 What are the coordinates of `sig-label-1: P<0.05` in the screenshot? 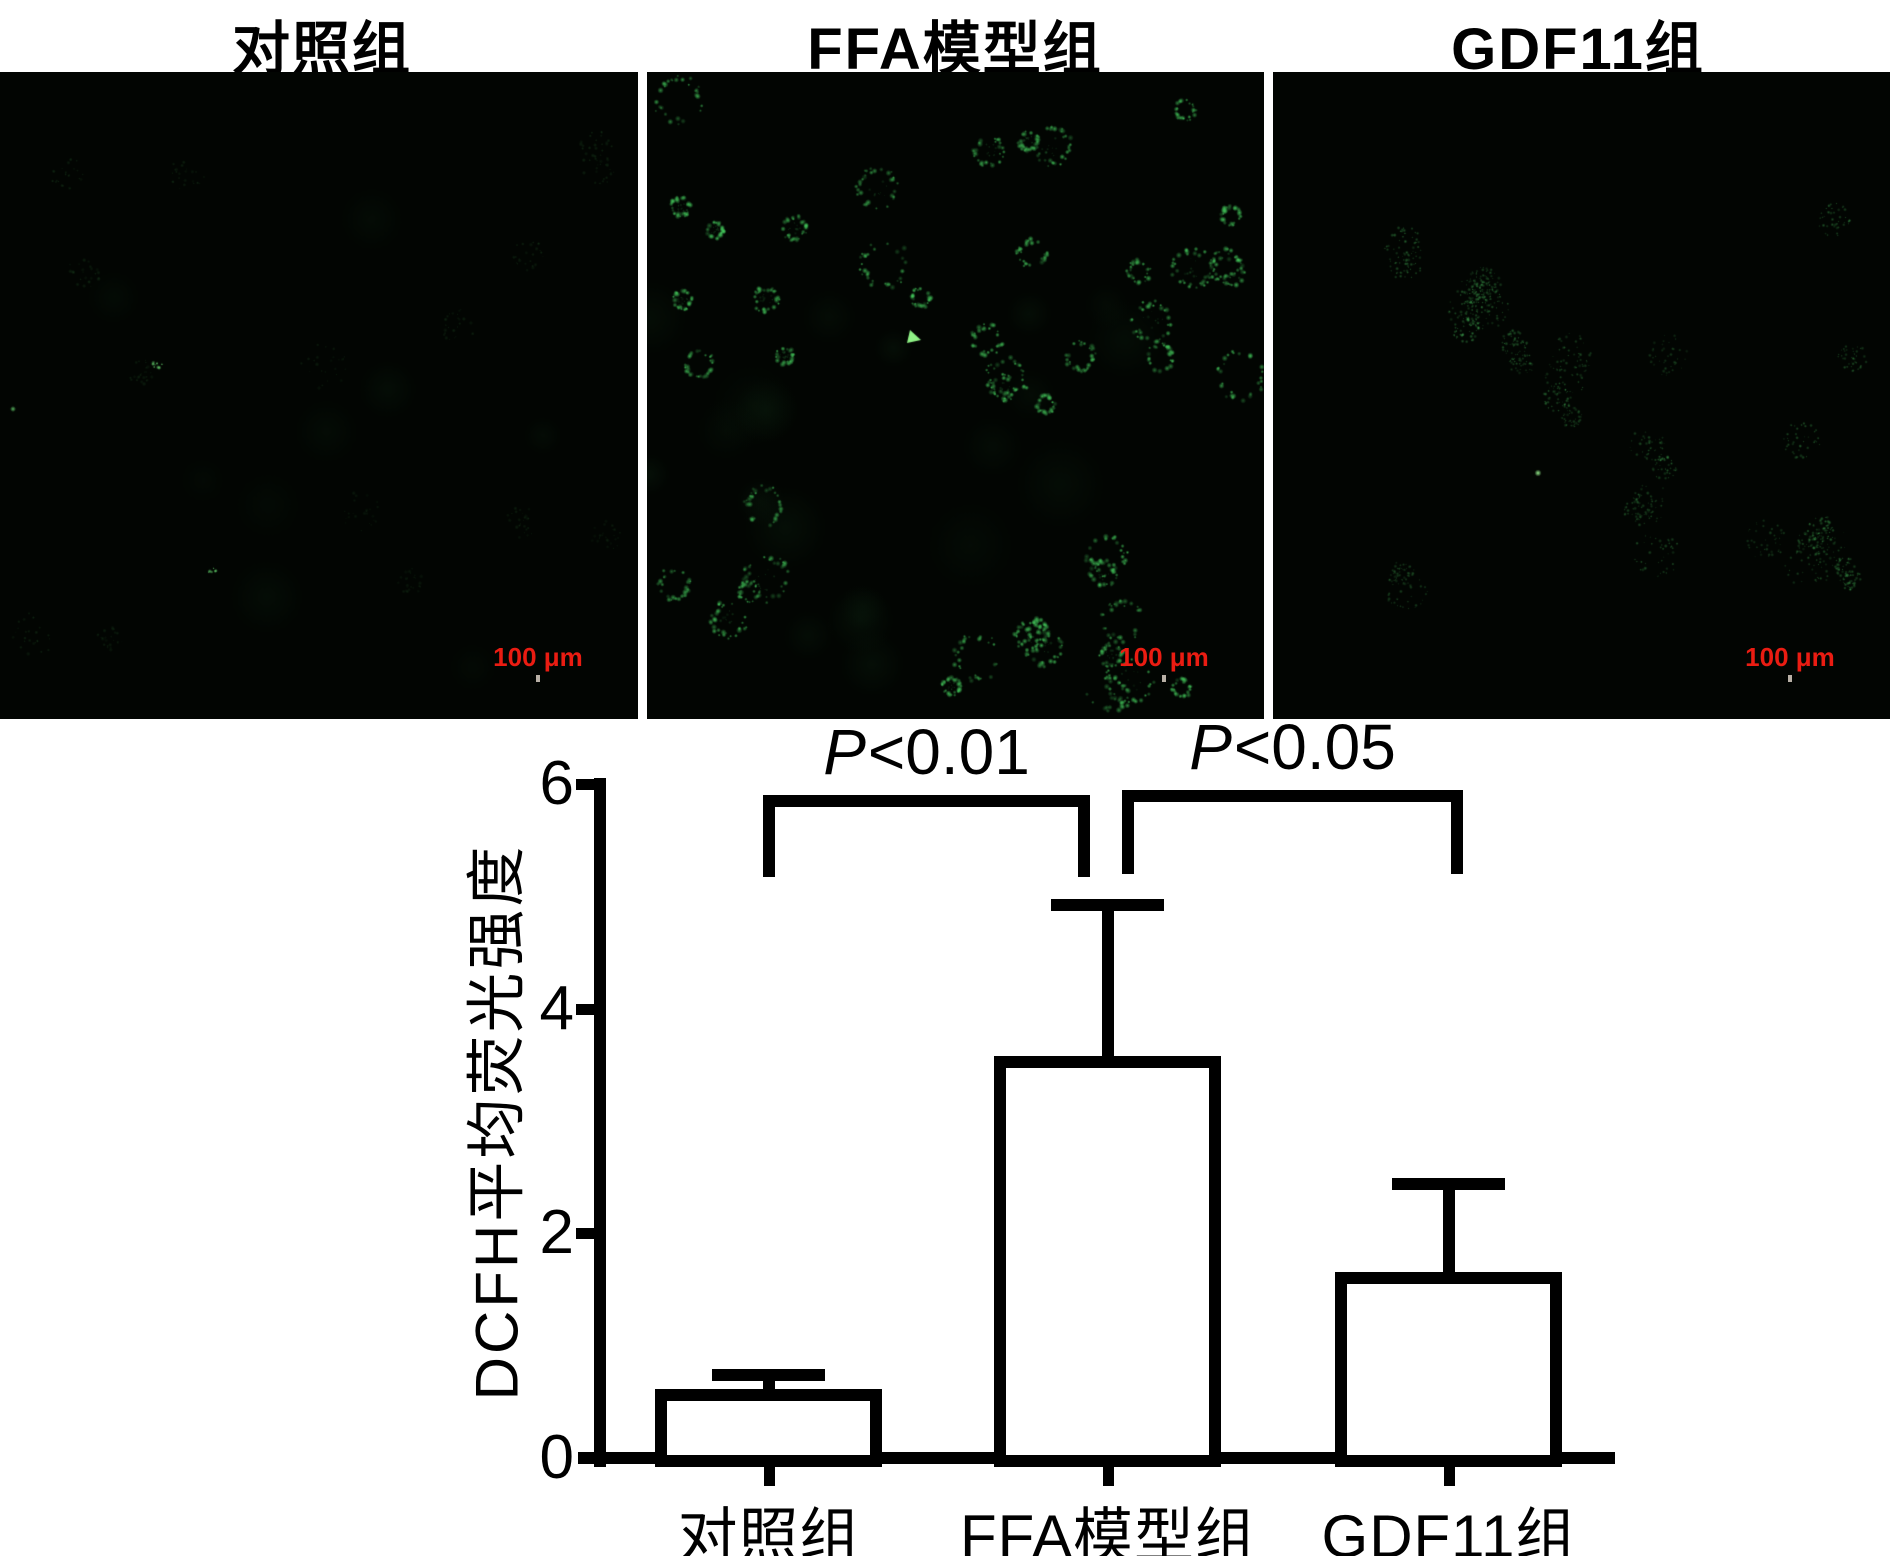 It's located at (1292, 747).